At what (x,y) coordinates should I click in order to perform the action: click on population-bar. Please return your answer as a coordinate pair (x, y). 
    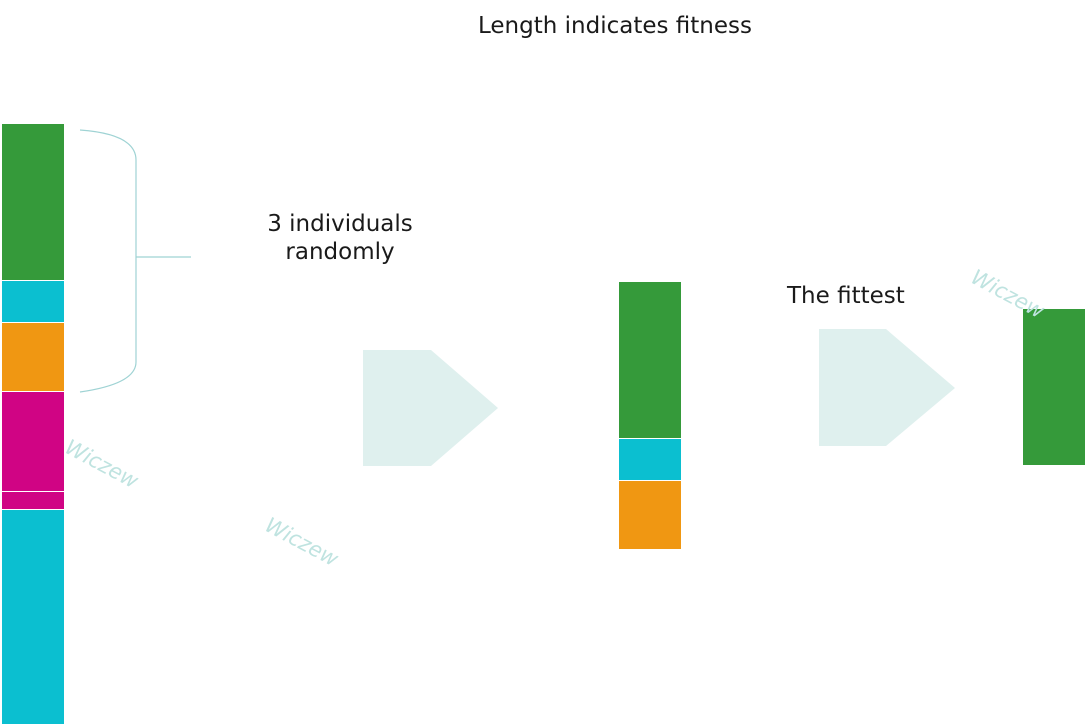
    Looking at the image, I should click on (33, 424).